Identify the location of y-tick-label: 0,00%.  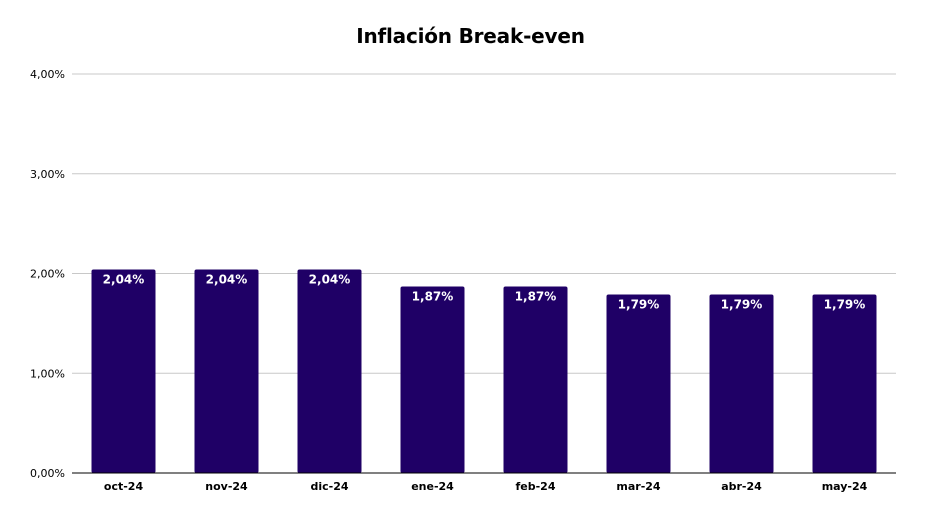
(47, 473).